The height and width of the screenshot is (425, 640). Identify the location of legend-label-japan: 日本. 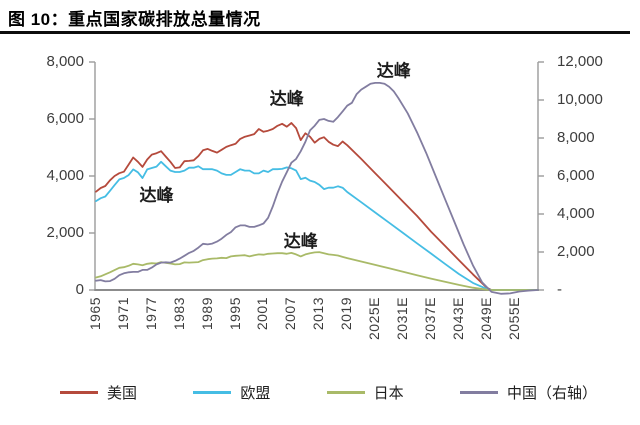
(388, 393).